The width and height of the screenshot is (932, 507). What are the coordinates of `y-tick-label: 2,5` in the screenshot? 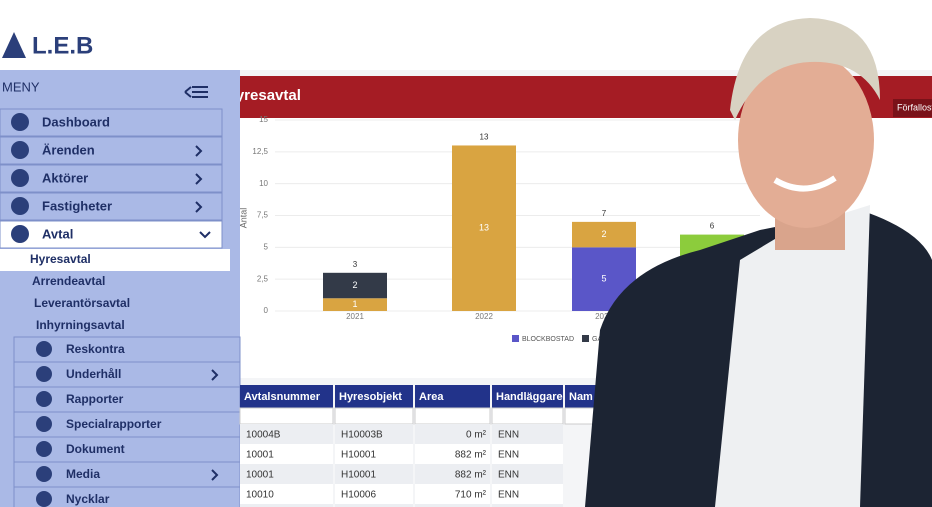 It's located at (263, 278).